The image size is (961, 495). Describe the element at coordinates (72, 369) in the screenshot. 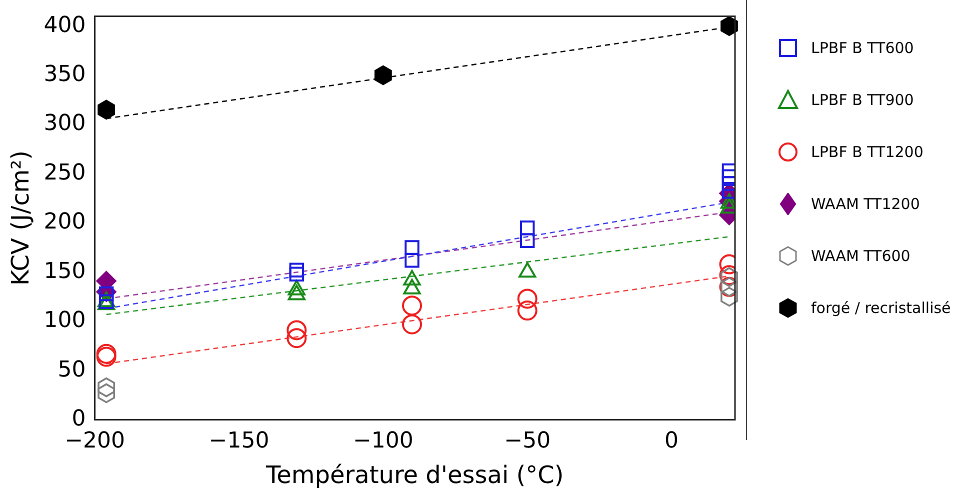

I see `y-tick-label: 50` at that location.